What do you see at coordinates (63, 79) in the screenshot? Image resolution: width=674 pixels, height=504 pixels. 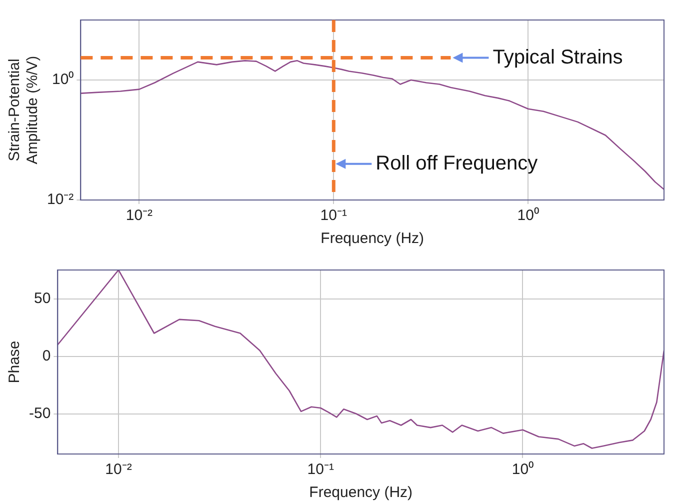 I see `y-tick-label: 10⁰` at bounding box center [63, 79].